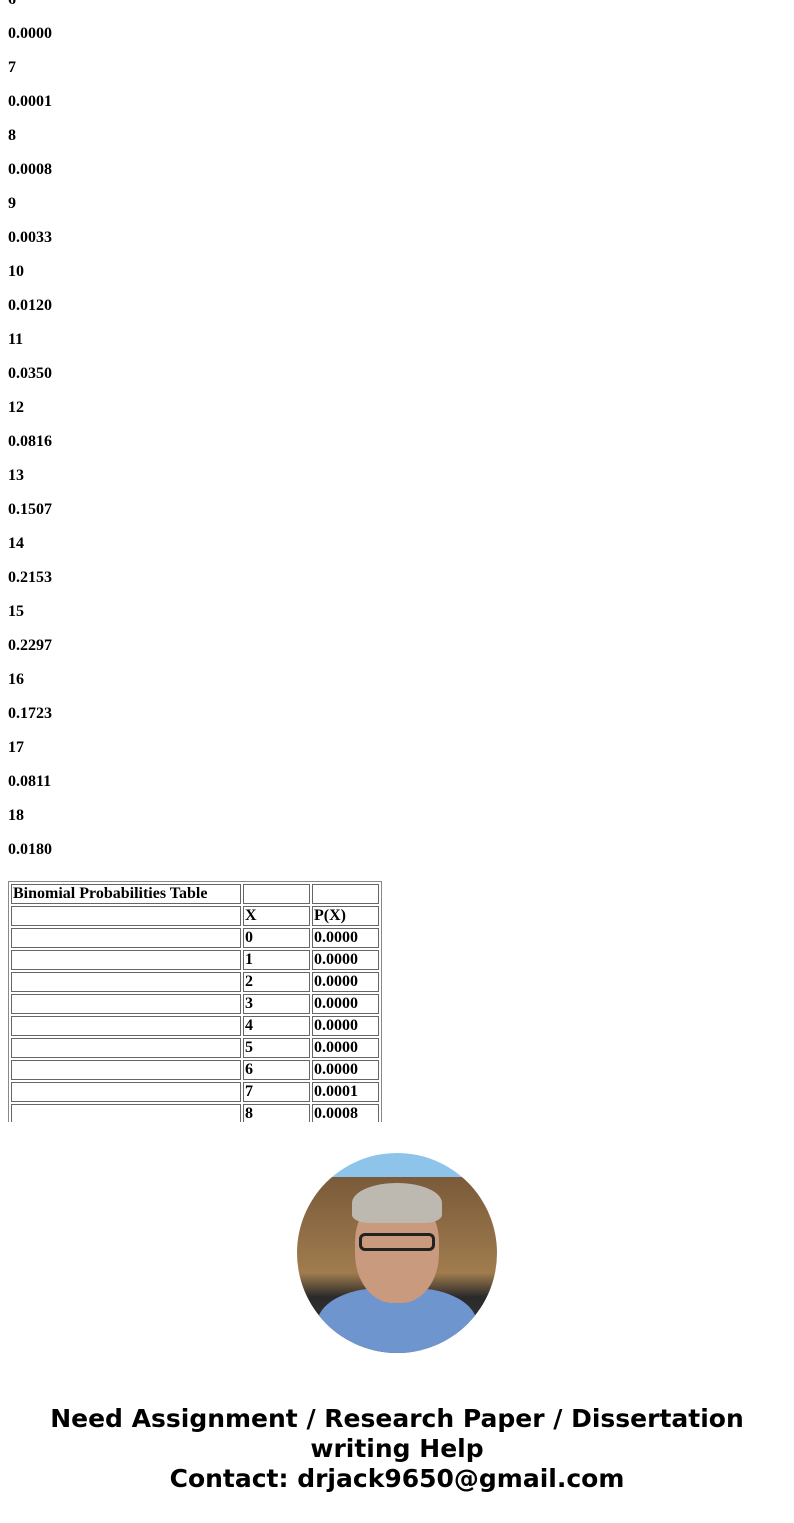 Image resolution: width=794 pixels, height=1523 pixels. I want to click on list-value: 14, so click(16, 543).